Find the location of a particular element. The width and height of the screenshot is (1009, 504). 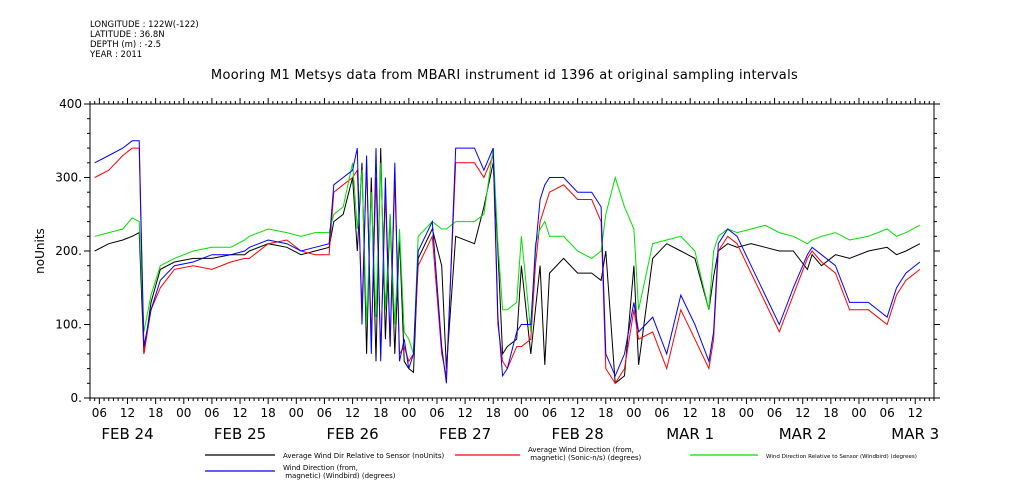

x-day-label: MAR 3 is located at coordinates (915, 434).